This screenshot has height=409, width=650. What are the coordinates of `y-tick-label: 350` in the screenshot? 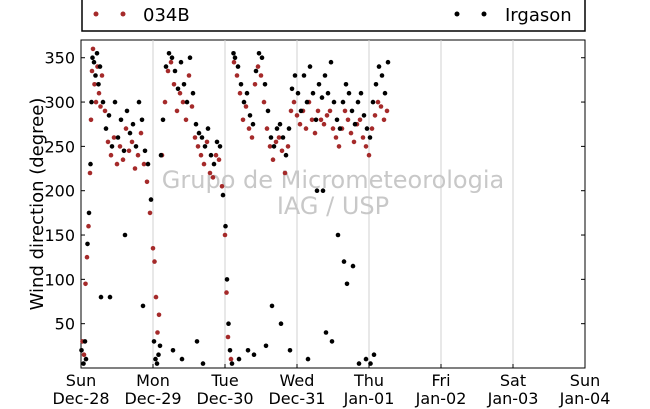 It's located at (59, 58).